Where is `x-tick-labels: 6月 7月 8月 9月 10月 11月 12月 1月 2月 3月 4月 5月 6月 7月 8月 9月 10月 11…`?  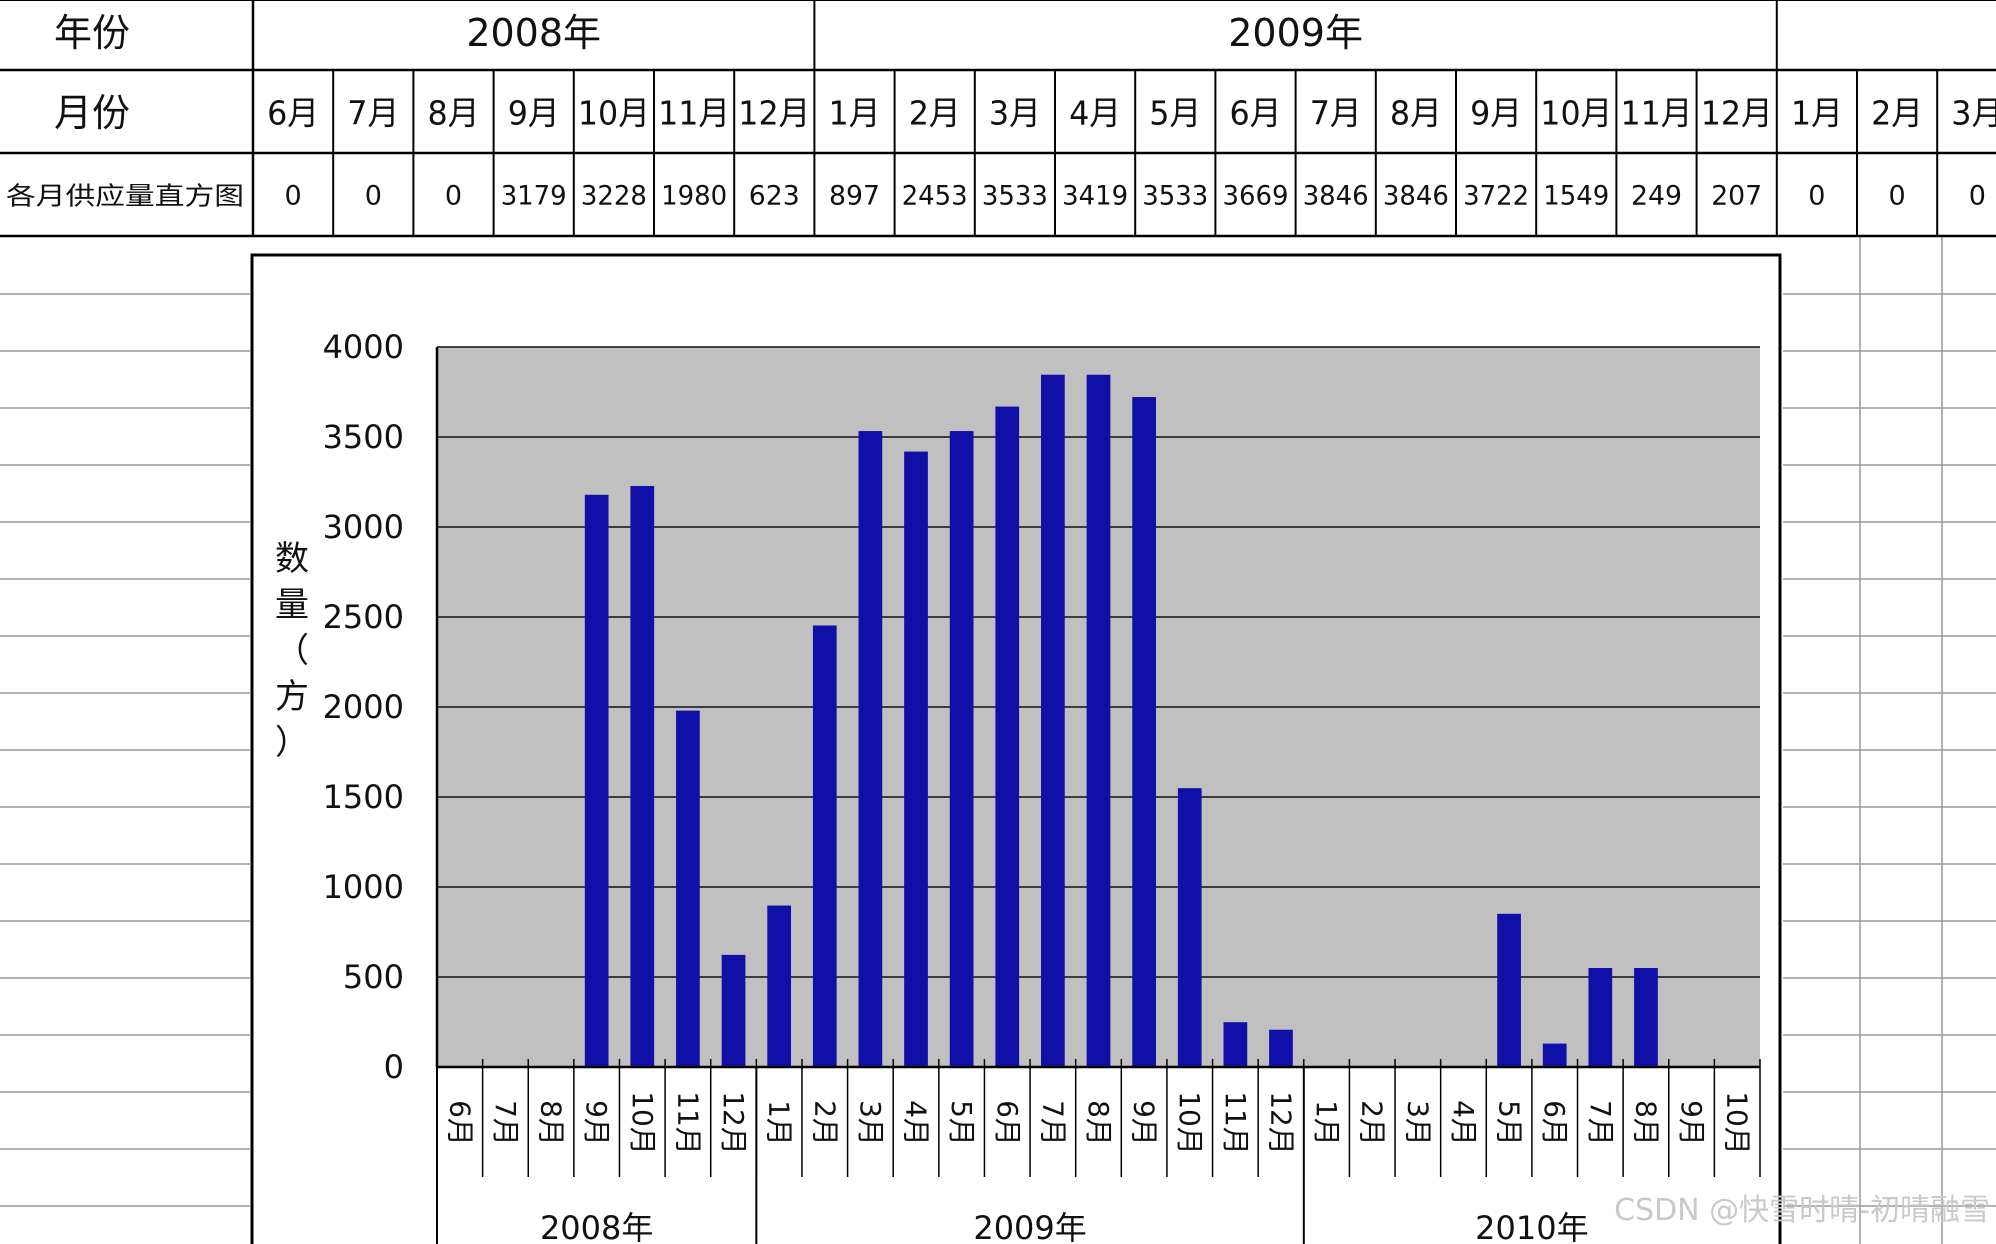 x-tick-labels: 6月 7月 8月 9月 10月 11月 12月 1月 2月 3月 4月 5月 6月 7月 8月 9月 10月 11… is located at coordinates (1098, 1123).